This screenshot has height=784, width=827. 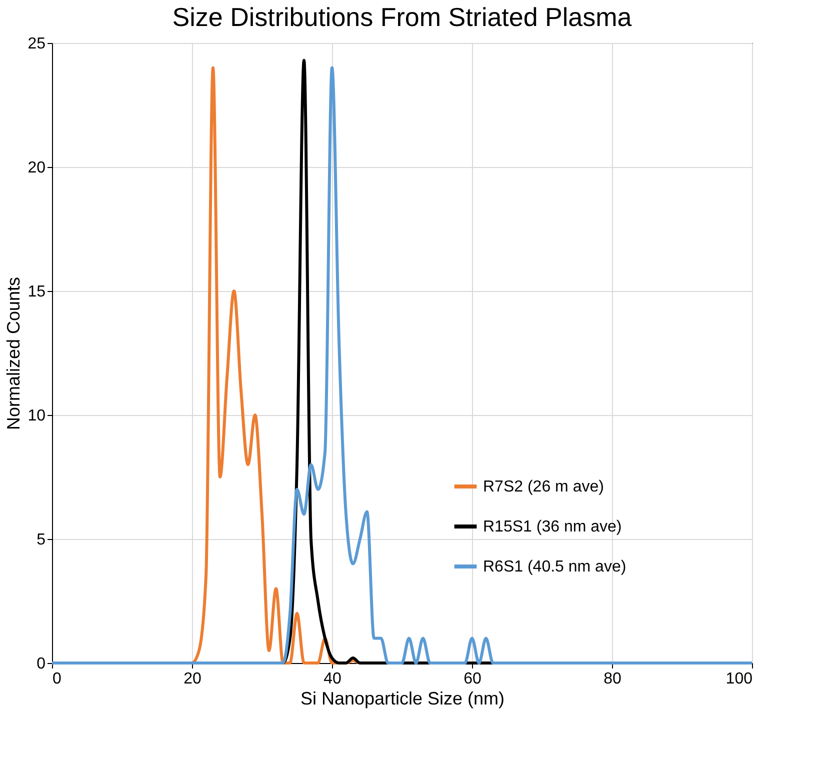 I want to click on legend-label: R15S1 (36 nm ave), so click(x=552, y=527).